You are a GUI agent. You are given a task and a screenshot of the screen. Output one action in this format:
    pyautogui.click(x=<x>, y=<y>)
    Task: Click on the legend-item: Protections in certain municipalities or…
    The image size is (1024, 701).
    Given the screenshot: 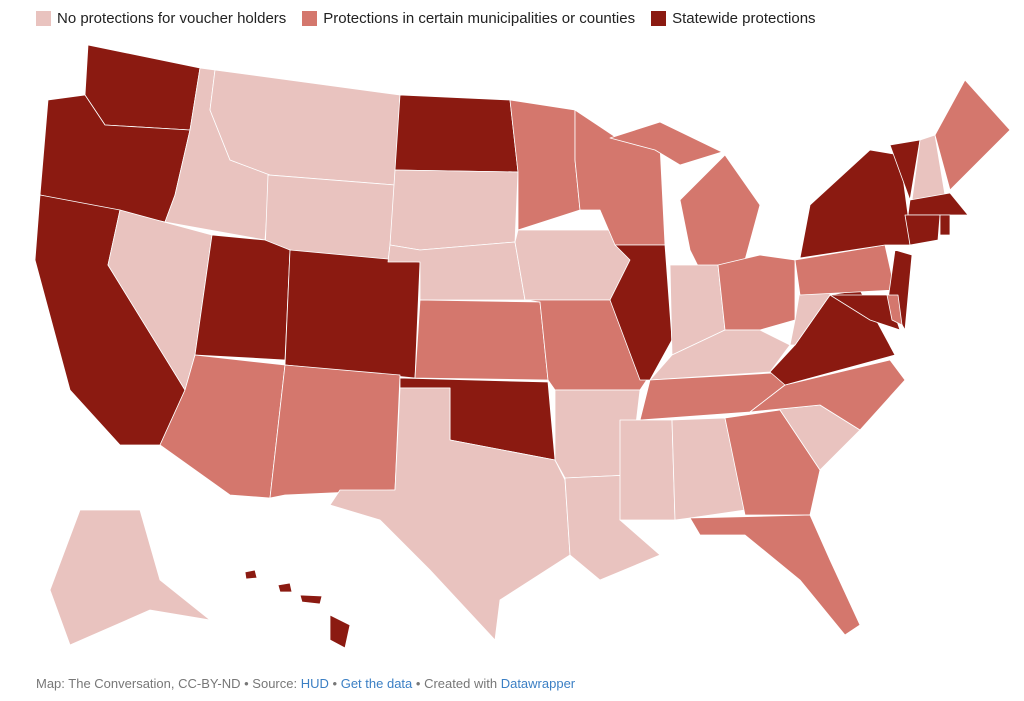 What is the action you would take?
    pyautogui.click(x=468, y=18)
    